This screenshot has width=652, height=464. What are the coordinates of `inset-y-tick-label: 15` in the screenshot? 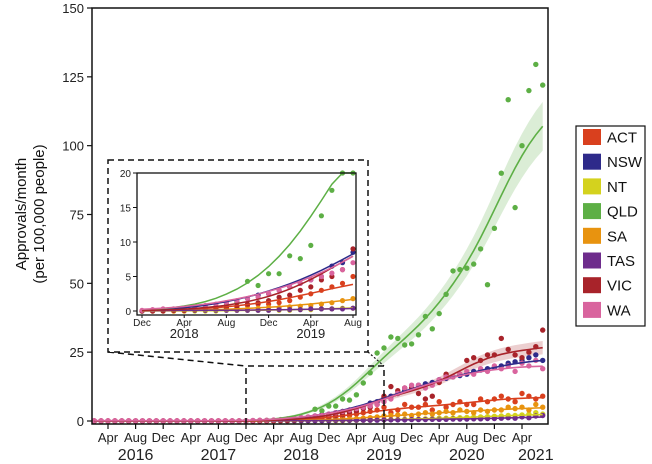 It's located at (126, 209).